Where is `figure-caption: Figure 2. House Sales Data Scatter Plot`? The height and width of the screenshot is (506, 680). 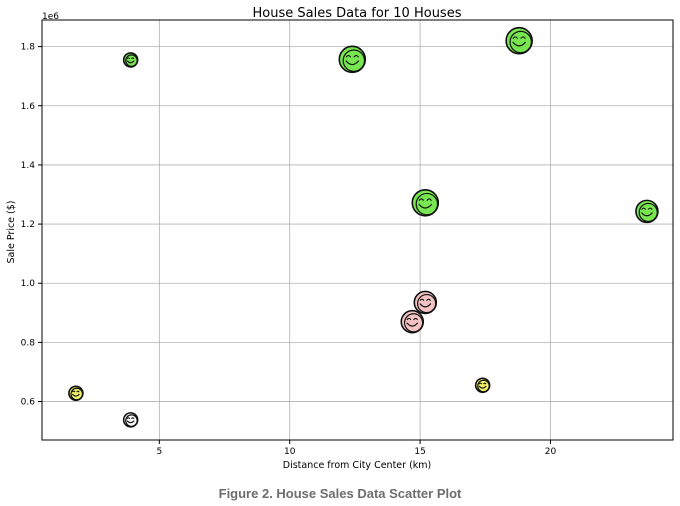
figure-caption: Figure 2. House Sales Data Scatter Plot is located at coordinates (340, 493).